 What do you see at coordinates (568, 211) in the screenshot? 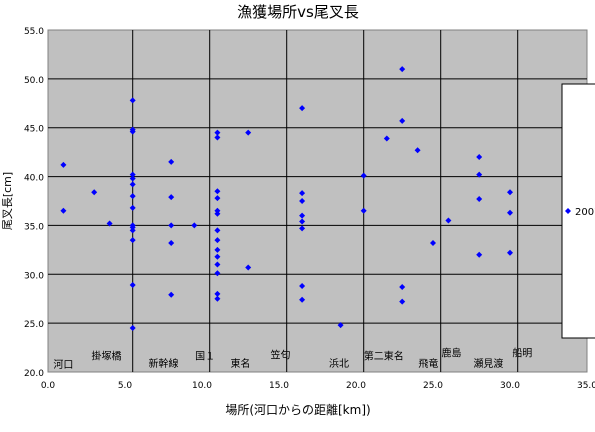
I see `legend-marker-diamond` at bounding box center [568, 211].